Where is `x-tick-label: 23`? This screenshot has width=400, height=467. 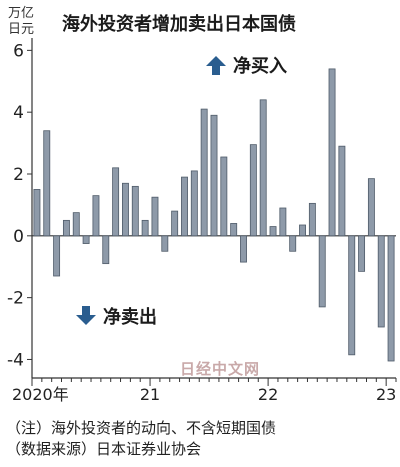 x-tick-label: 23 is located at coordinates (386, 394).